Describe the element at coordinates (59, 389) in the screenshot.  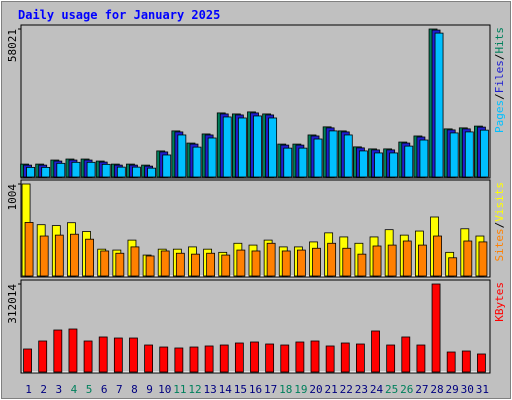
I see `x-tick-label: 3` at that location.